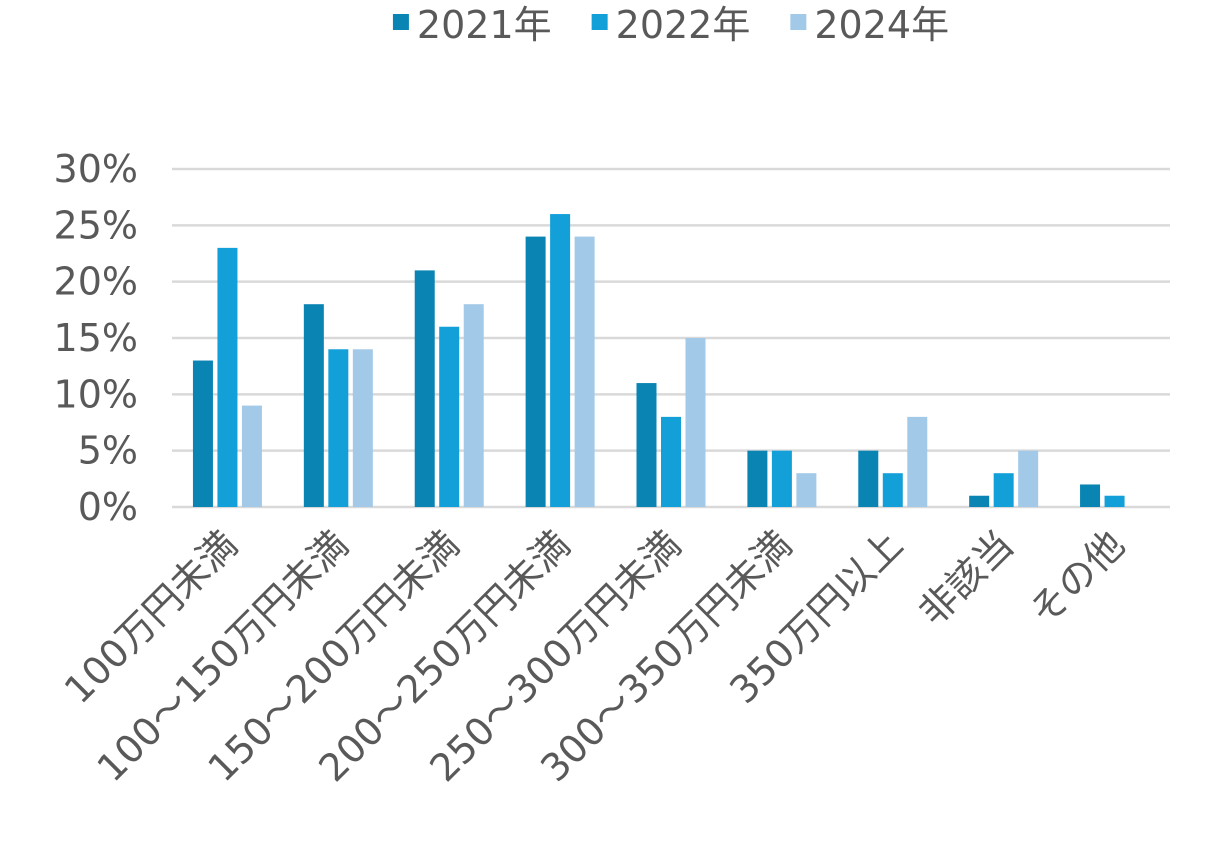 Image resolution: width=1210 pixels, height=866 pixels. What do you see at coordinates (683, 25) in the screenshot?
I see `legend-label: 2022年` at bounding box center [683, 25].